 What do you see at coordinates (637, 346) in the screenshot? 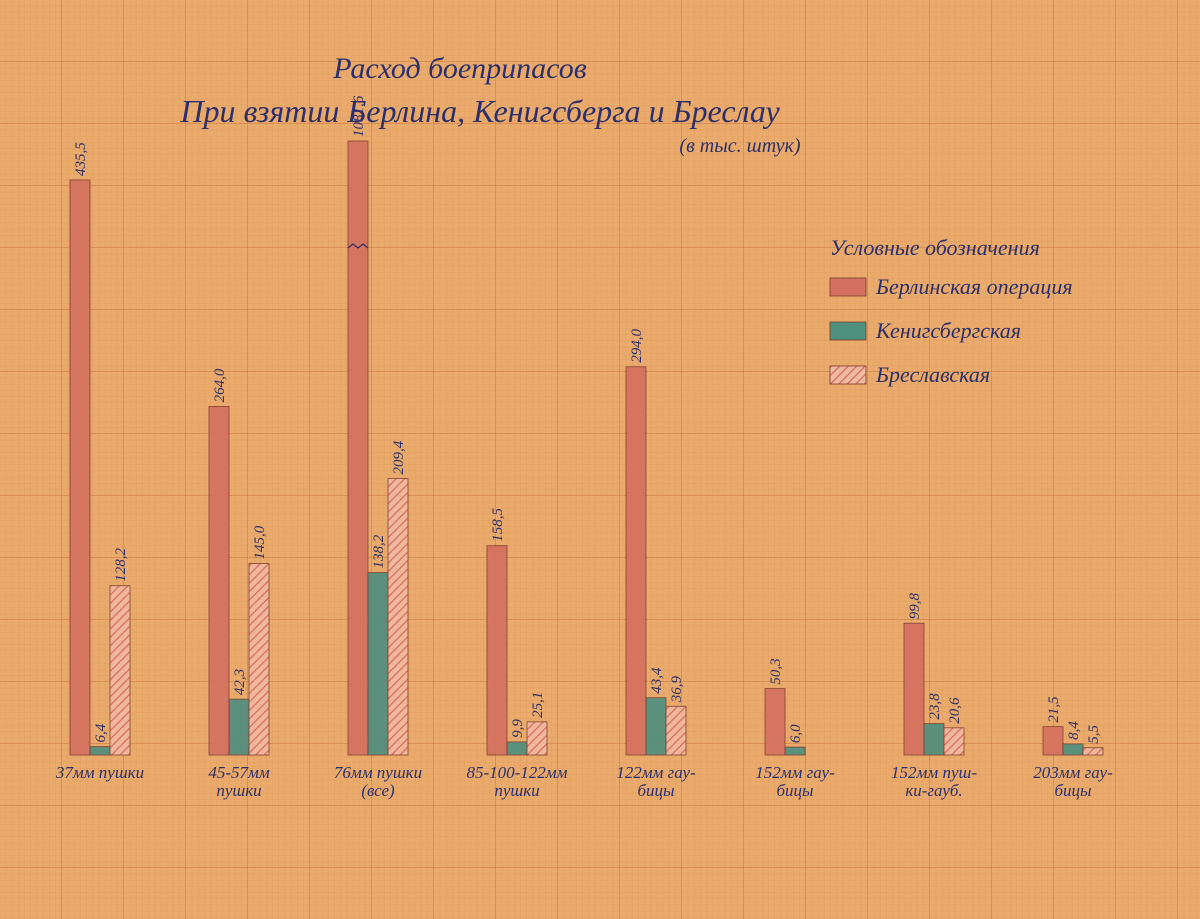
I see `value-label: 294,0` at bounding box center [637, 346].